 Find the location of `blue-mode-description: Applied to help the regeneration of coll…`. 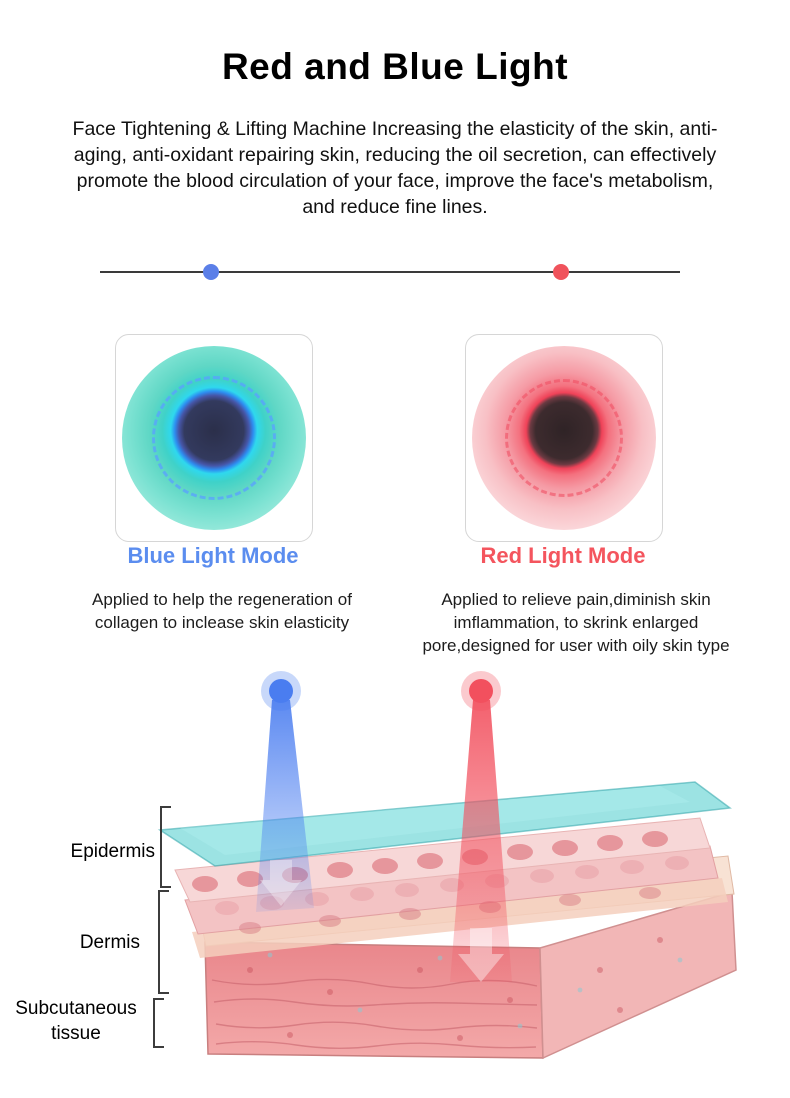

blue-mode-description: Applied to help the regeneration of coll… is located at coordinates (222, 611).